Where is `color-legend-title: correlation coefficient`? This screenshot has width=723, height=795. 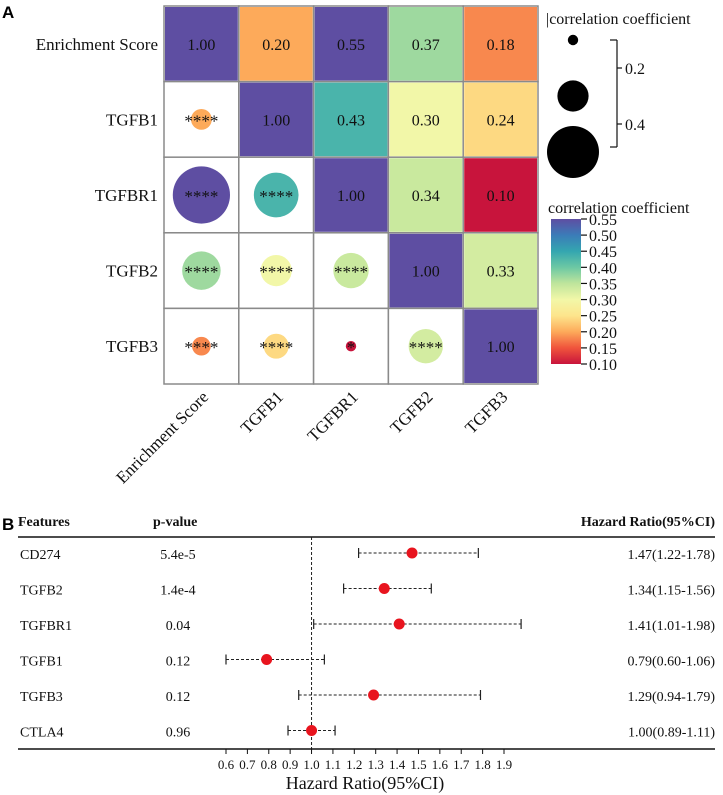 color-legend-title: correlation coefficient is located at coordinates (619, 208).